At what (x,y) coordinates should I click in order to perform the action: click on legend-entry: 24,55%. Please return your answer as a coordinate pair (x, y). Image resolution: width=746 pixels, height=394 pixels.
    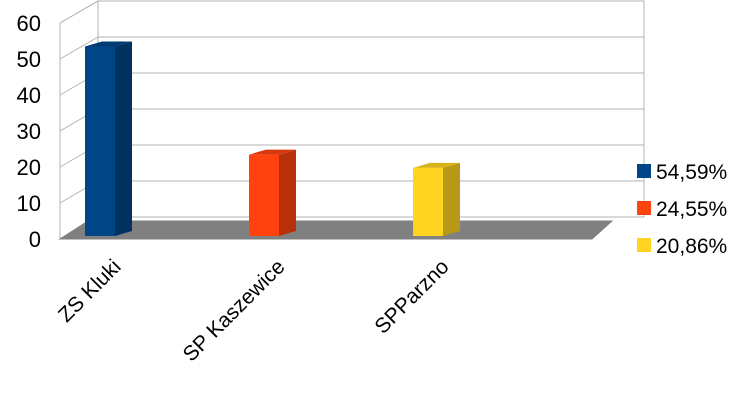
    Looking at the image, I should click on (682, 209).